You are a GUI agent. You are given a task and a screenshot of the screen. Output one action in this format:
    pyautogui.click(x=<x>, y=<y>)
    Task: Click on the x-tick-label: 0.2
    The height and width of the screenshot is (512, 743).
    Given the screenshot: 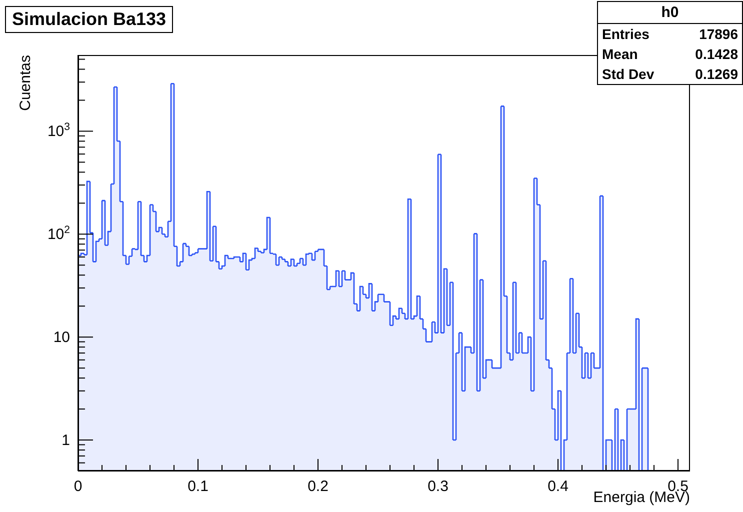 What is the action you would take?
    pyautogui.click(x=318, y=486)
    